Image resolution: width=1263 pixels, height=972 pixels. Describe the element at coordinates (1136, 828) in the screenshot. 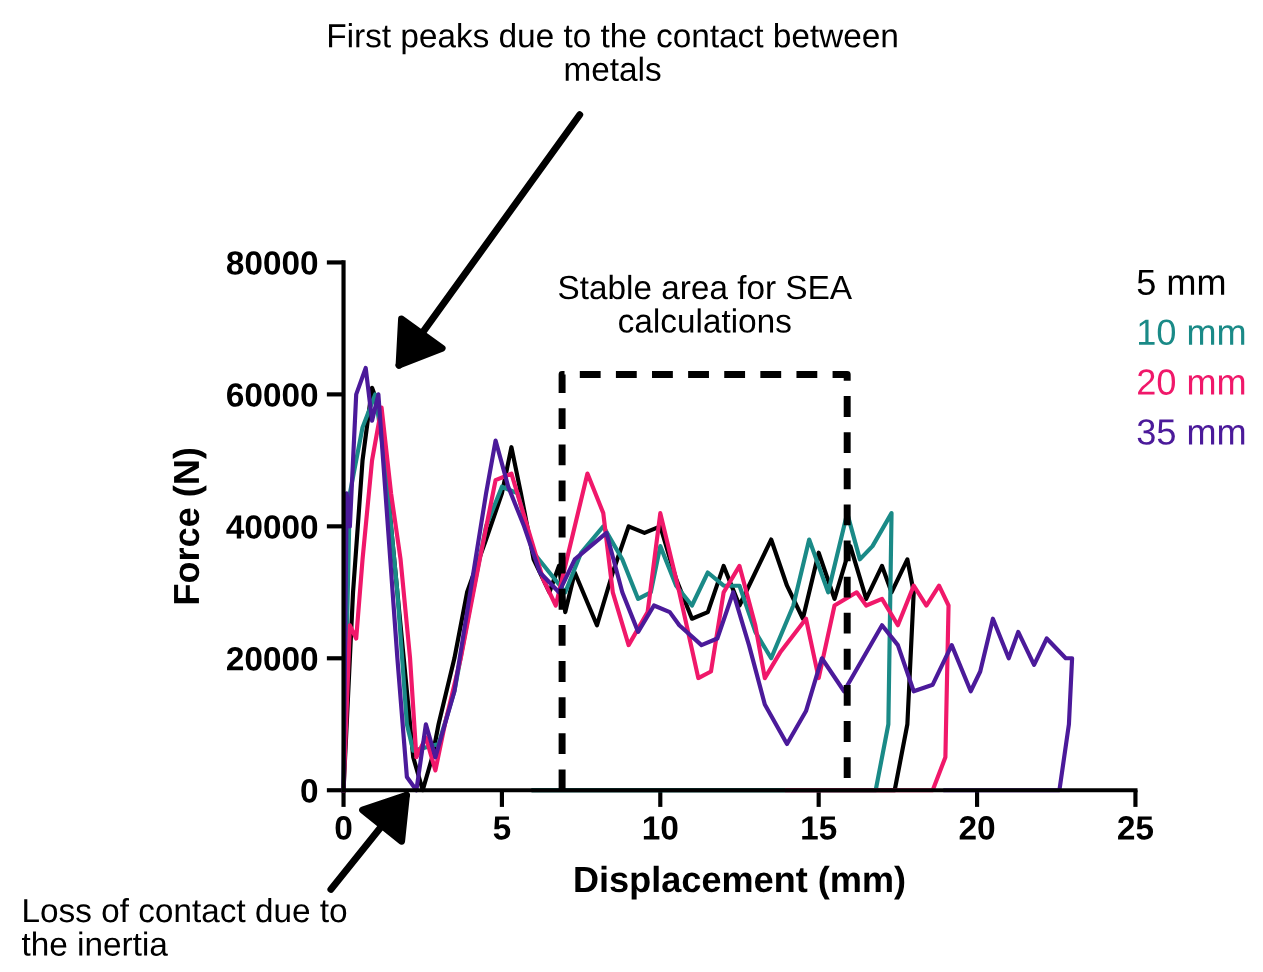

I see `x-tick-label: 25` at that location.